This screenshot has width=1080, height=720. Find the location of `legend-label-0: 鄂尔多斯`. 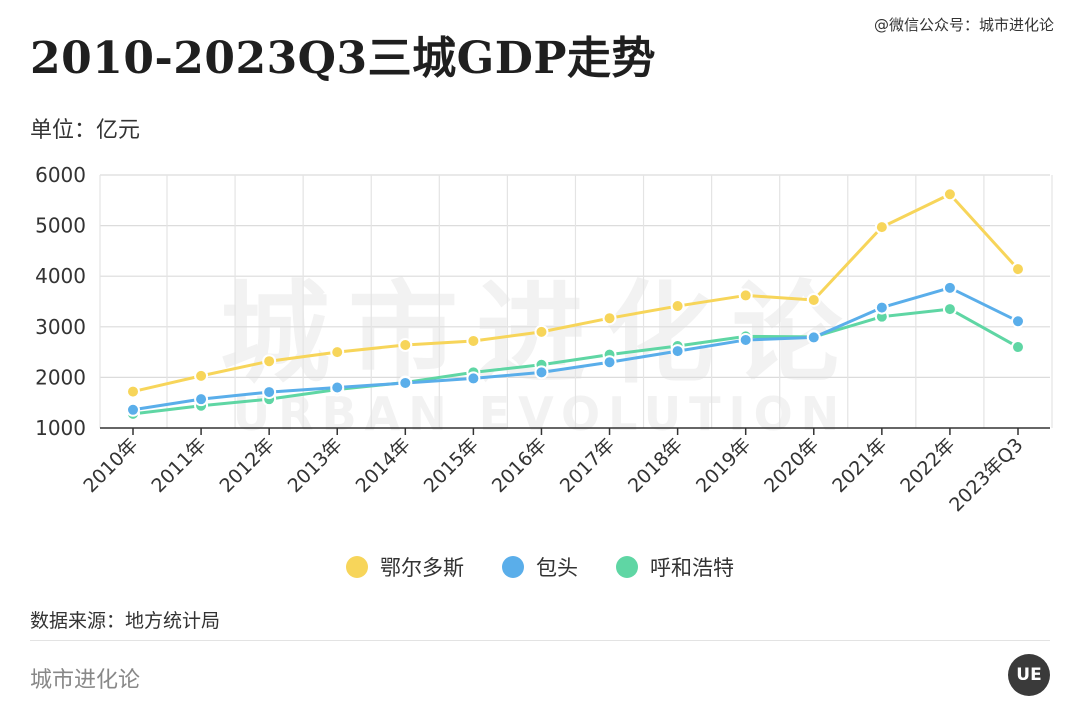

legend-label-0: 鄂尔多斯 is located at coordinates (422, 568).